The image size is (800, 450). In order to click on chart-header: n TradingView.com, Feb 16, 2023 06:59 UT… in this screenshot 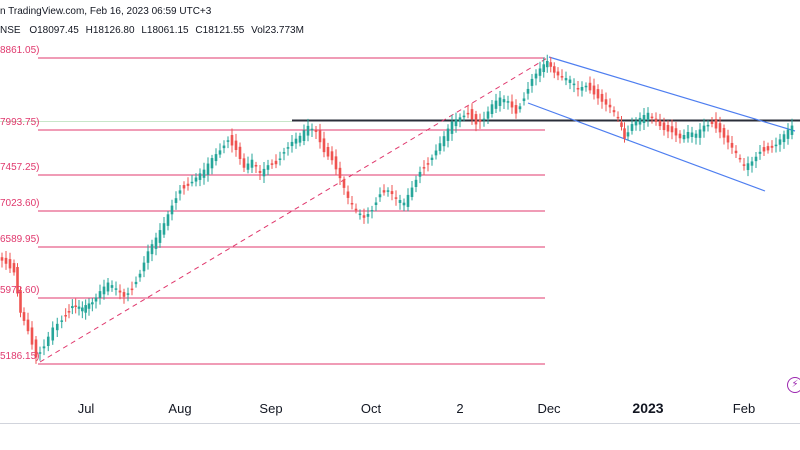, I will do `click(400, 20)`.